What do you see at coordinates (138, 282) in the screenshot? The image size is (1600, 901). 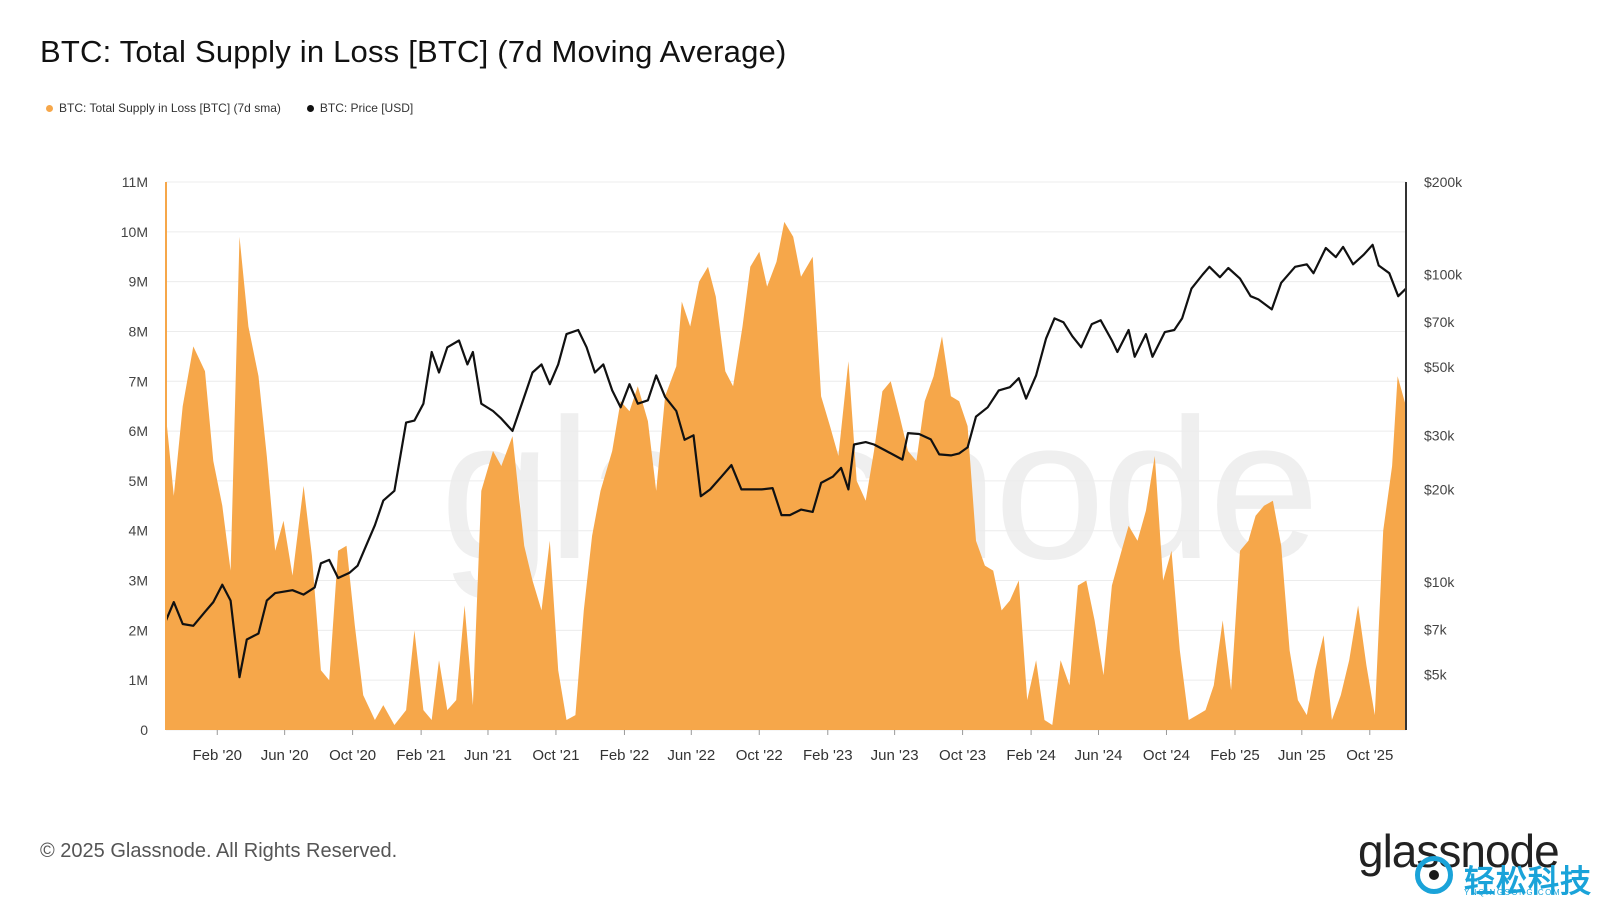 I see `y-left-tick-label: 9M` at bounding box center [138, 282].